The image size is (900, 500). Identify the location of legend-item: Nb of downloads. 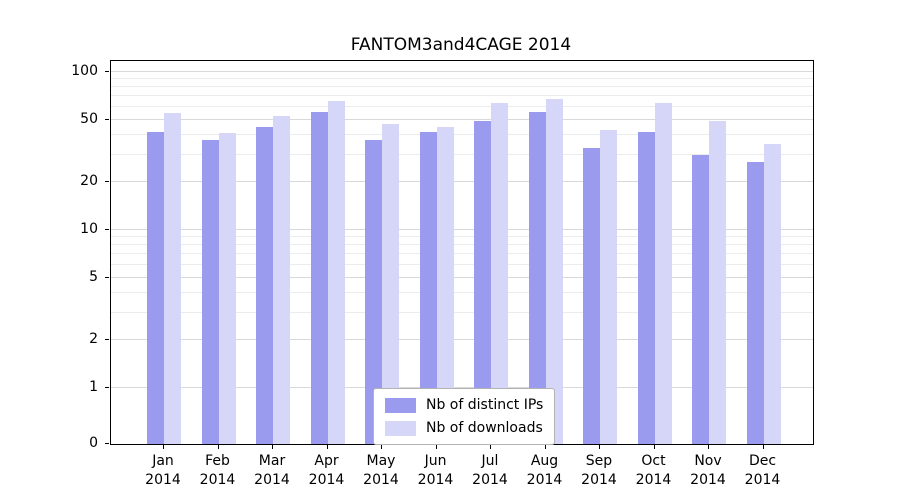
(464, 428).